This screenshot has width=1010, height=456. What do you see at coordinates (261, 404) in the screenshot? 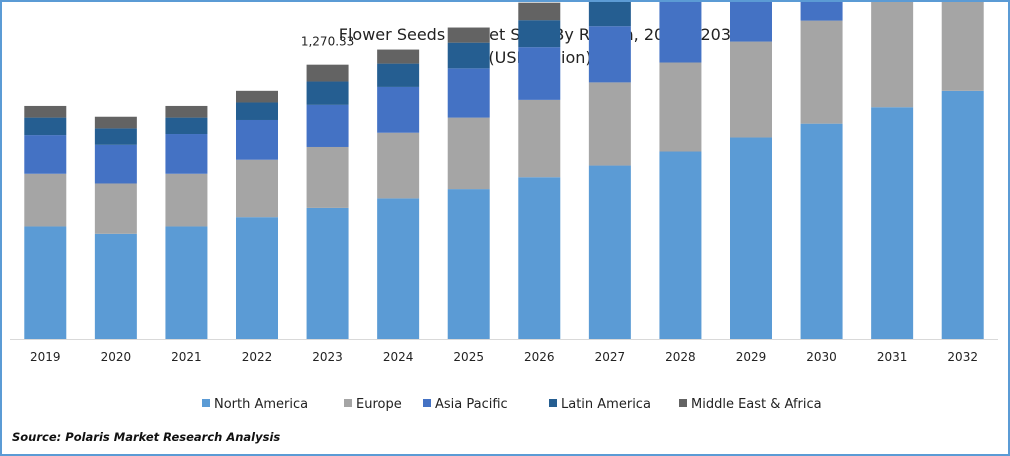
I see `legend-label-north-america: North America` at bounding box center [261, 404].